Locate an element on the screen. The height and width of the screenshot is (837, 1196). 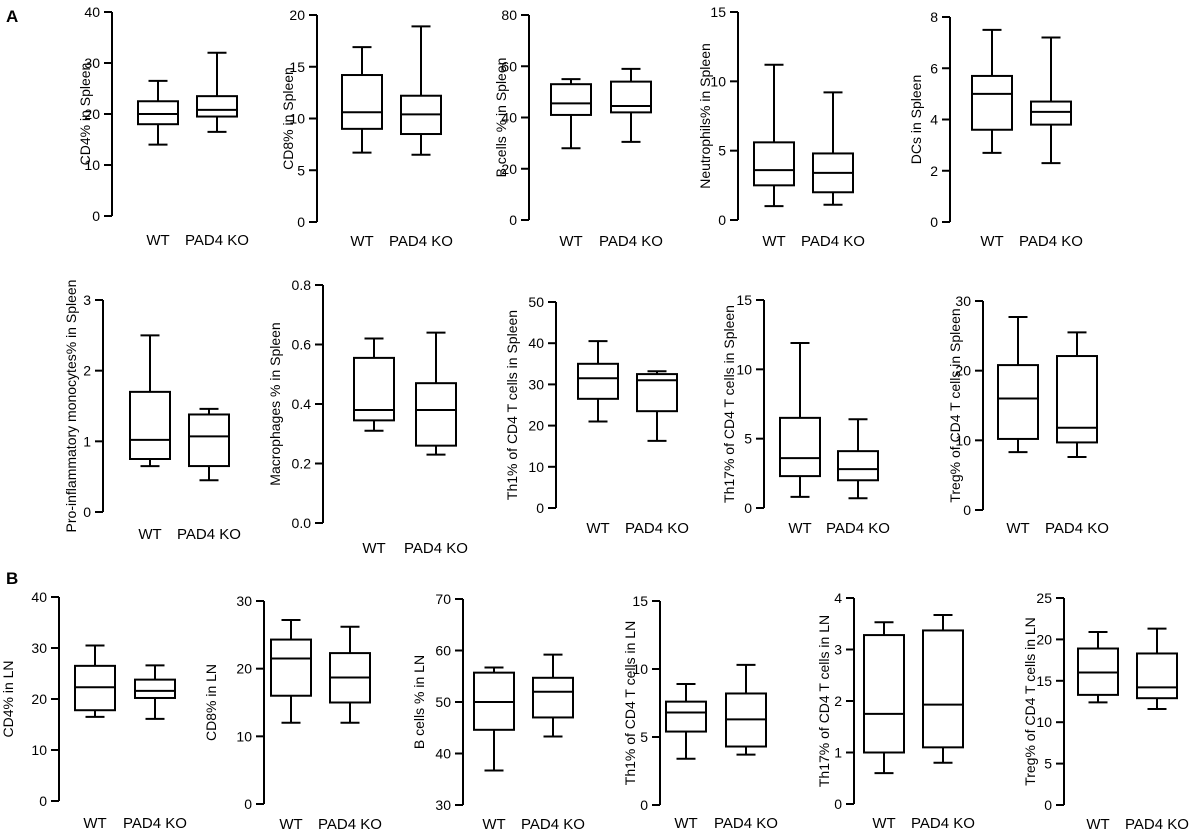
y-axis-label: CD4% in LN is located at coordinates (8, 698).